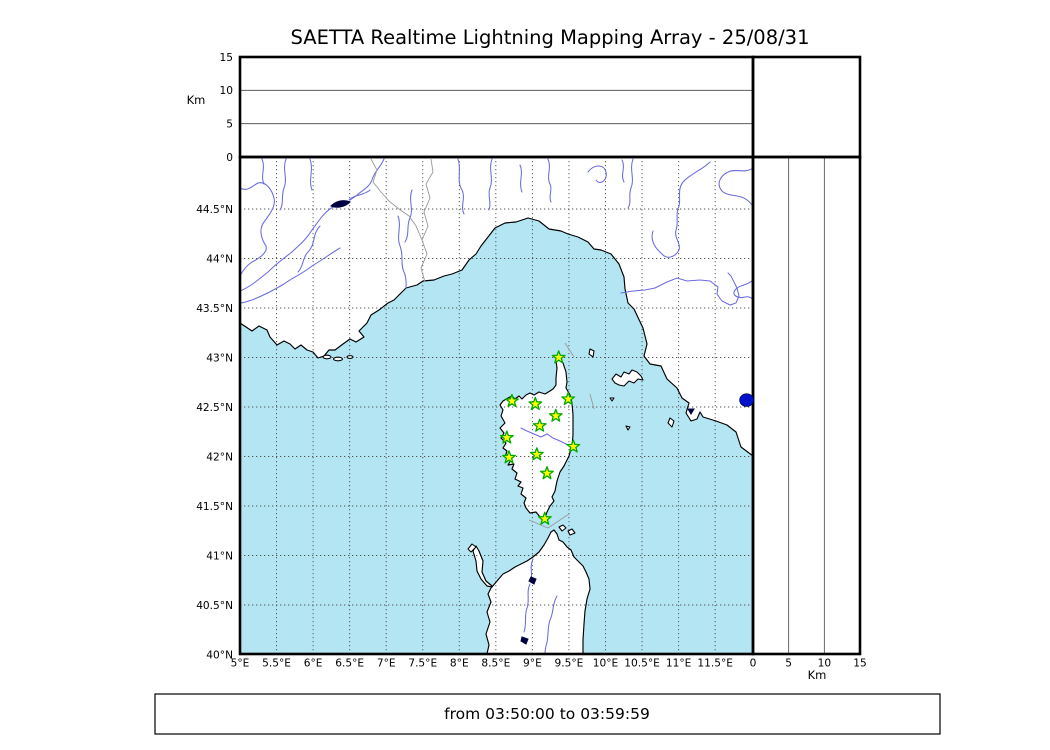  I want to click on altitude-right-panel, so click(806, 405).